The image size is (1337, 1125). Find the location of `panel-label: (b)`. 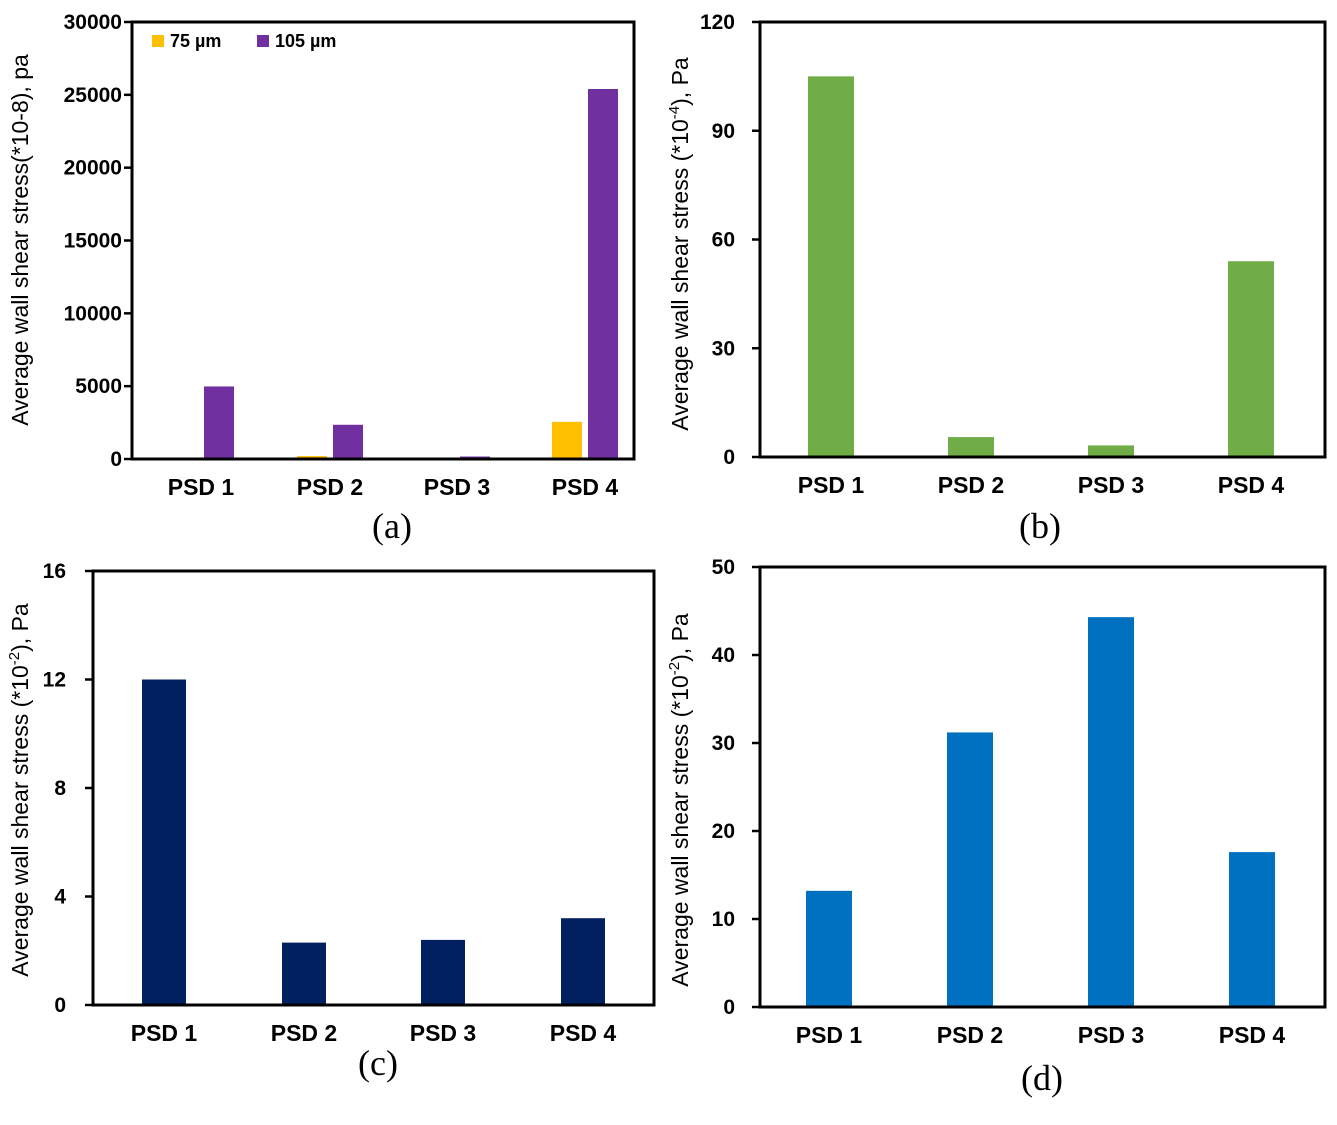

panel-label: (b) is located at coordinates (1040, 526).